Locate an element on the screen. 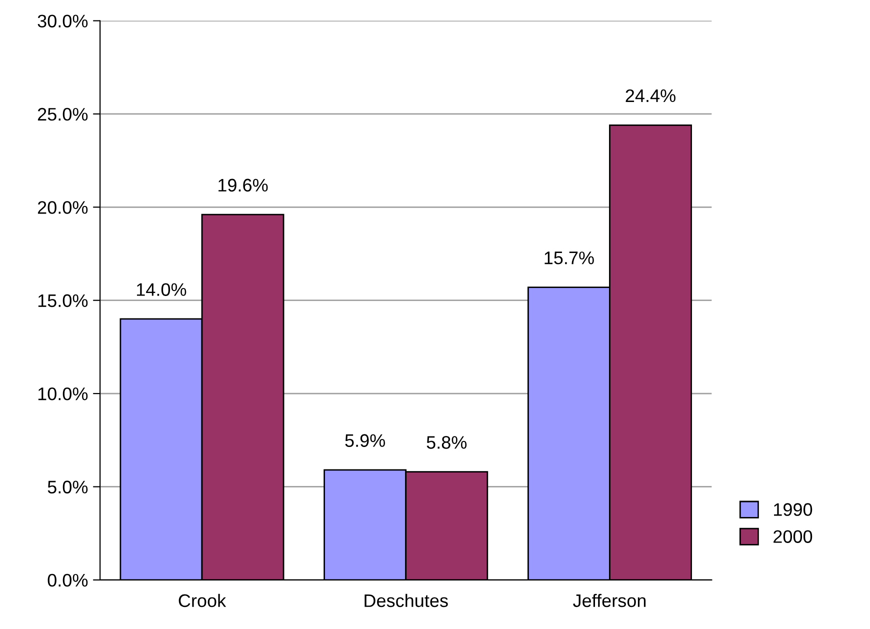  data-label: 24.4% is located at coordinates (651, 95).